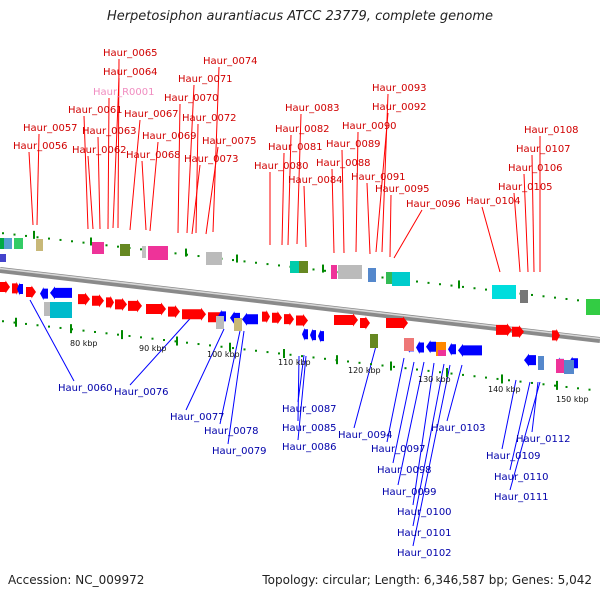  Describe the element at coordinates (543, 439) in the screenshot. I see `reverse-gene-label: Haur_0112` at that location.